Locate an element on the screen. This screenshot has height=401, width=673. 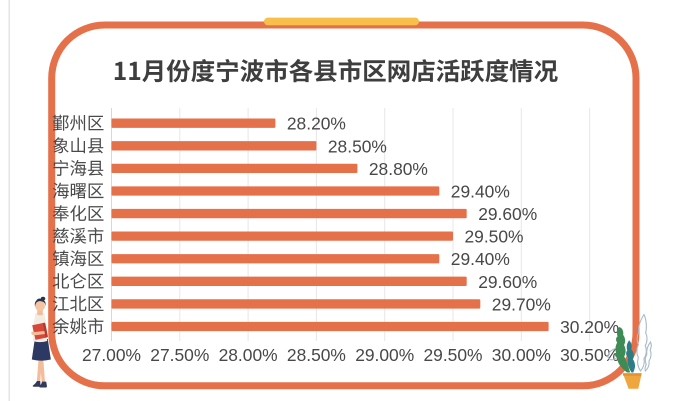
svg-text: 29.70% is located at coordinates (521, 304).